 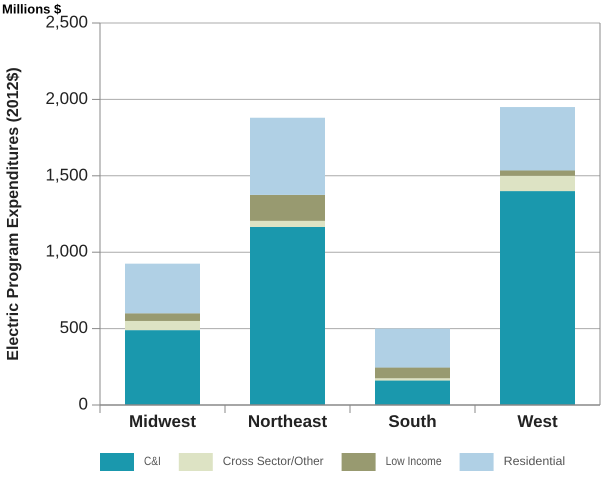 What do you see at coordinates (66, 174) in the screenshot?
I see `y-tick-label: 1,500` at bounding box center [66, 174].